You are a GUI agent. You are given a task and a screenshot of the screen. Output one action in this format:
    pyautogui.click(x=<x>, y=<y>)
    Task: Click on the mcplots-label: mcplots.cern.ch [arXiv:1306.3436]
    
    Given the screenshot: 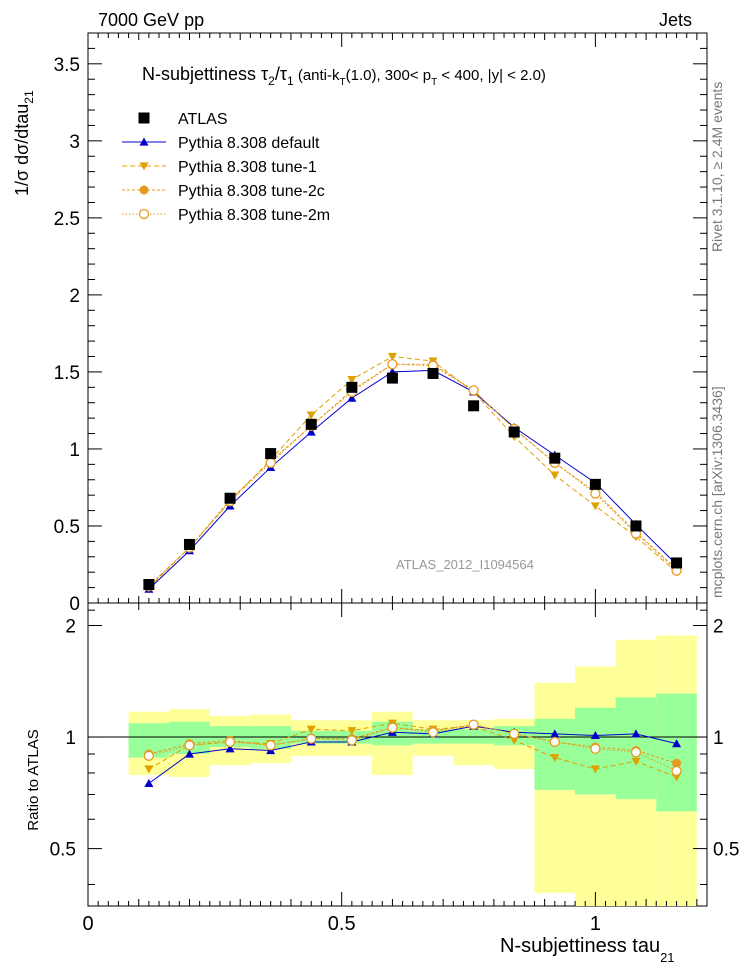 What is the action you would take?
    pyautogui.click(x=717, y=492)
    